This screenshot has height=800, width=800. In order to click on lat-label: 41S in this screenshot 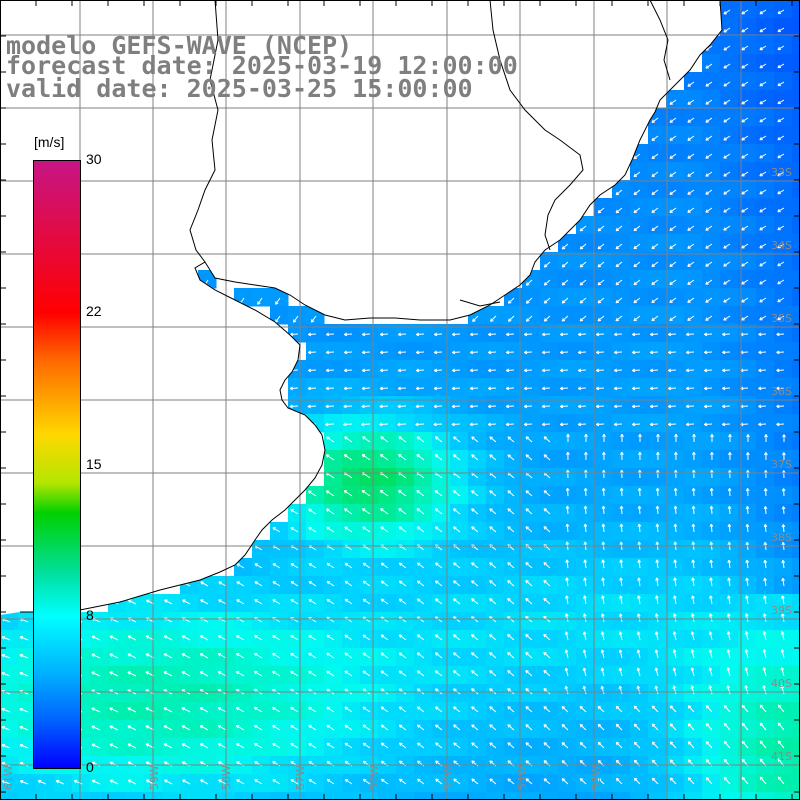, I will do `click(781, 756)`.